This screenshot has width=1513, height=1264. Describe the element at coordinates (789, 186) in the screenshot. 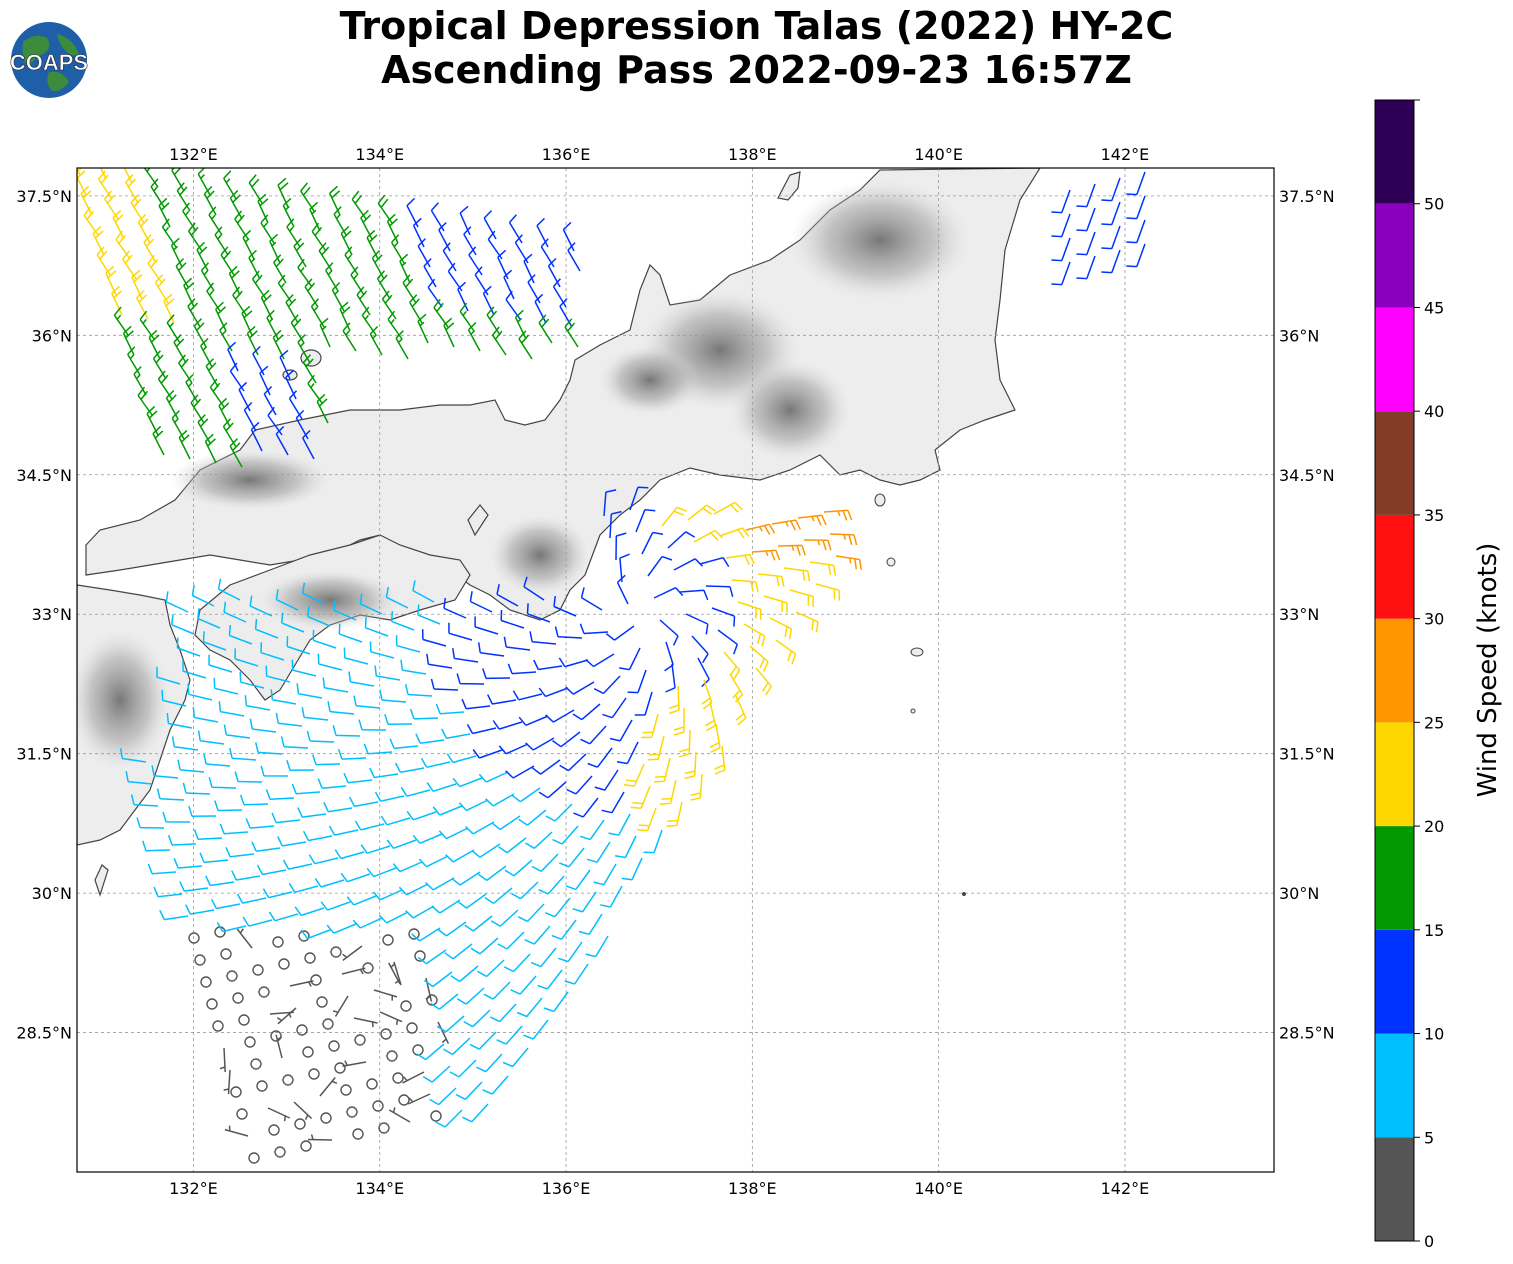

I see `sado-island` at that location.